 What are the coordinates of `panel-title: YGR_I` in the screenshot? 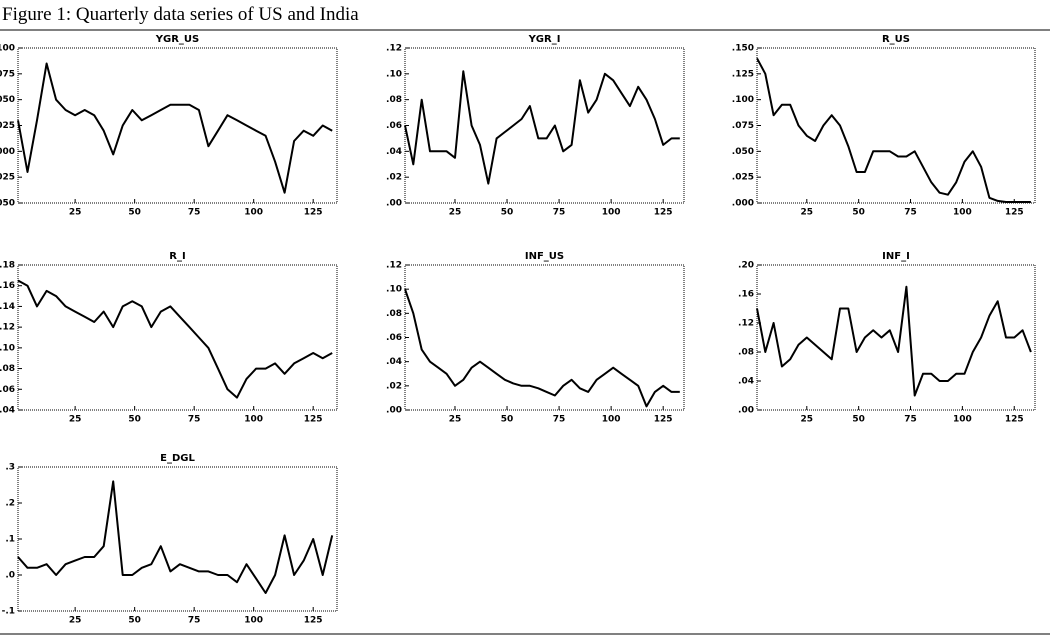 It's located at (544, 39).